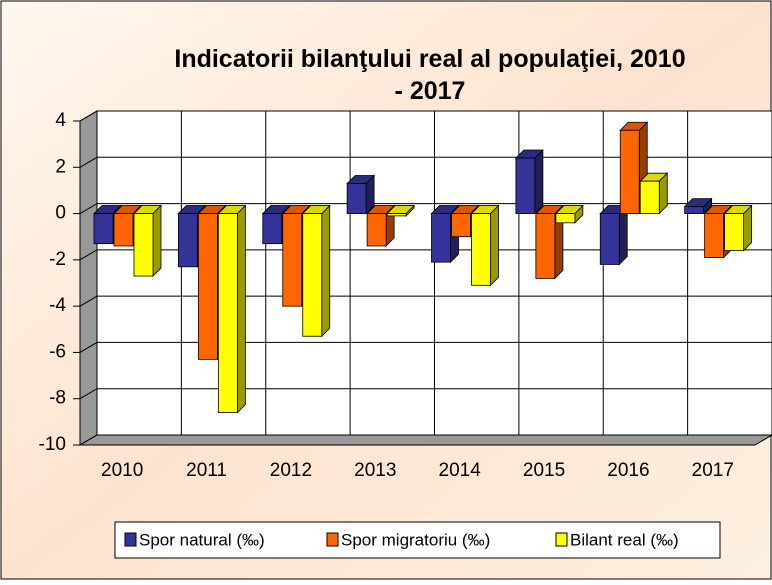 The width and height of the screenshot is (772, 585). I want to click on x-tick-label: 2010, so click(122, 470).